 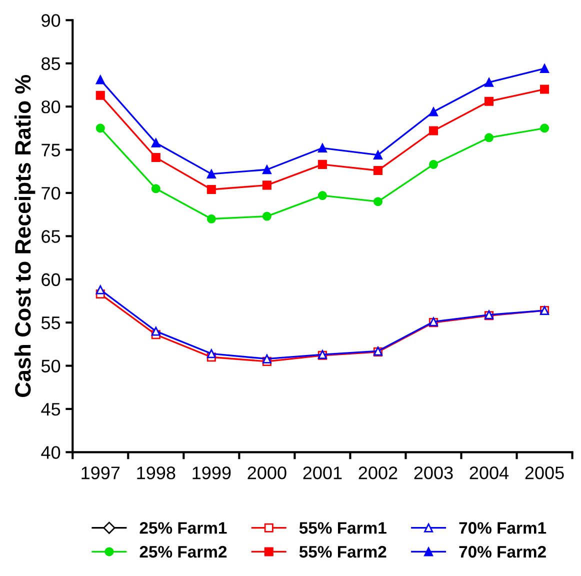 What do you see at coordinates (342, 528) in the screenshot?
I see `legend-label: 55% Farm1` at bounding box center [342, 528].